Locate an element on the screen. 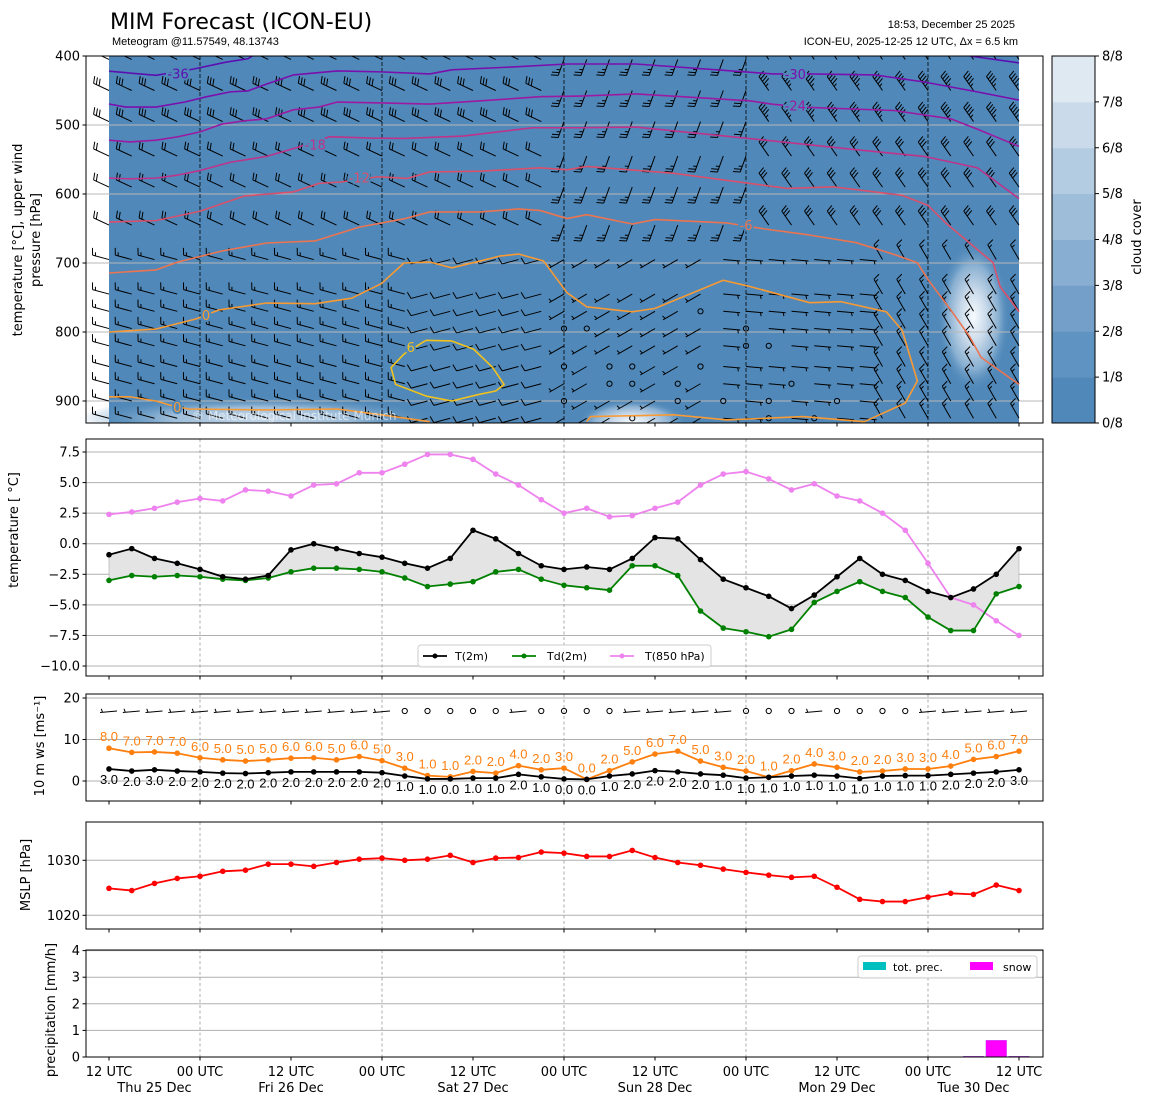 Image resolution: width=1155 pixels, height=1105 pixels. day-label: Sat 27 Dec is located at coordinates (472, 1088).